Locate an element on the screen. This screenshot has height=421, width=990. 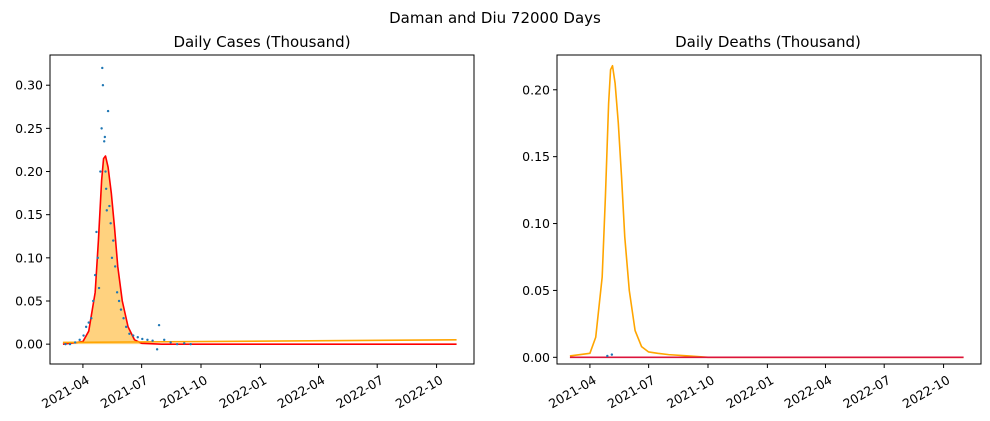
cases-y-tick-label: 0.15 is located at coordinates (29, 214).